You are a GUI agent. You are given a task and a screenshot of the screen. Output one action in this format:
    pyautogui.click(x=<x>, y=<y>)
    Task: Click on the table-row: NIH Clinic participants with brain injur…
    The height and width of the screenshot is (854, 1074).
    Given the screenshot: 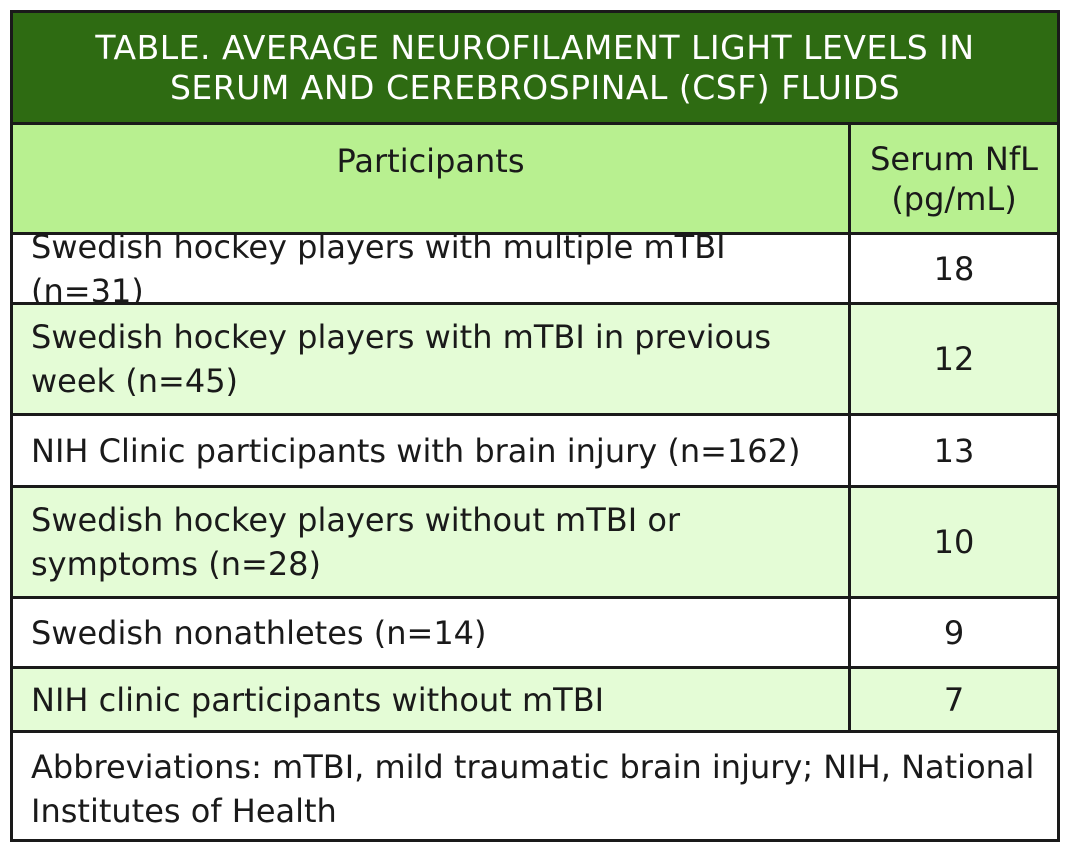 What is the action you would take?
    pyautogui.click(x=535, y=452)
    